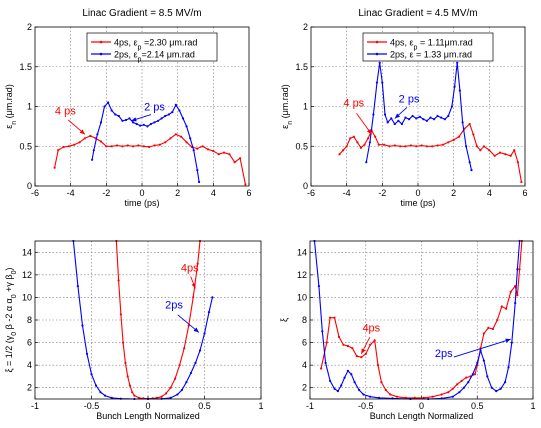 Image resolution: width=541 pixels, height=428 pixels. What do you see at coordinates (347, 193) in the screenshot?
I see `x-tick-label: -4` at bounding box center [347, 193].